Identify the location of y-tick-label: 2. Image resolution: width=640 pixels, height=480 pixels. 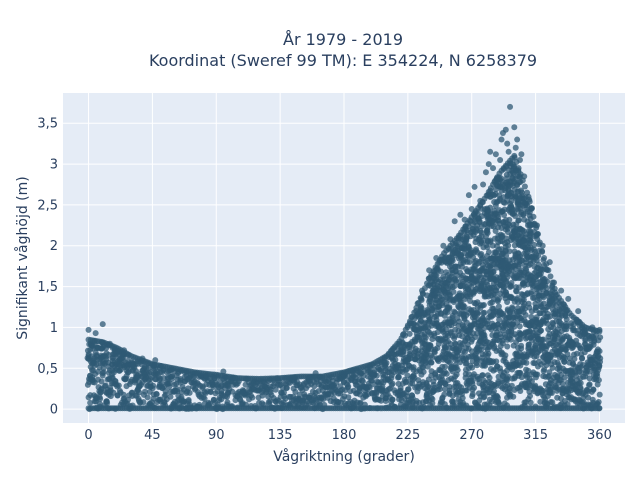
(54, 246).